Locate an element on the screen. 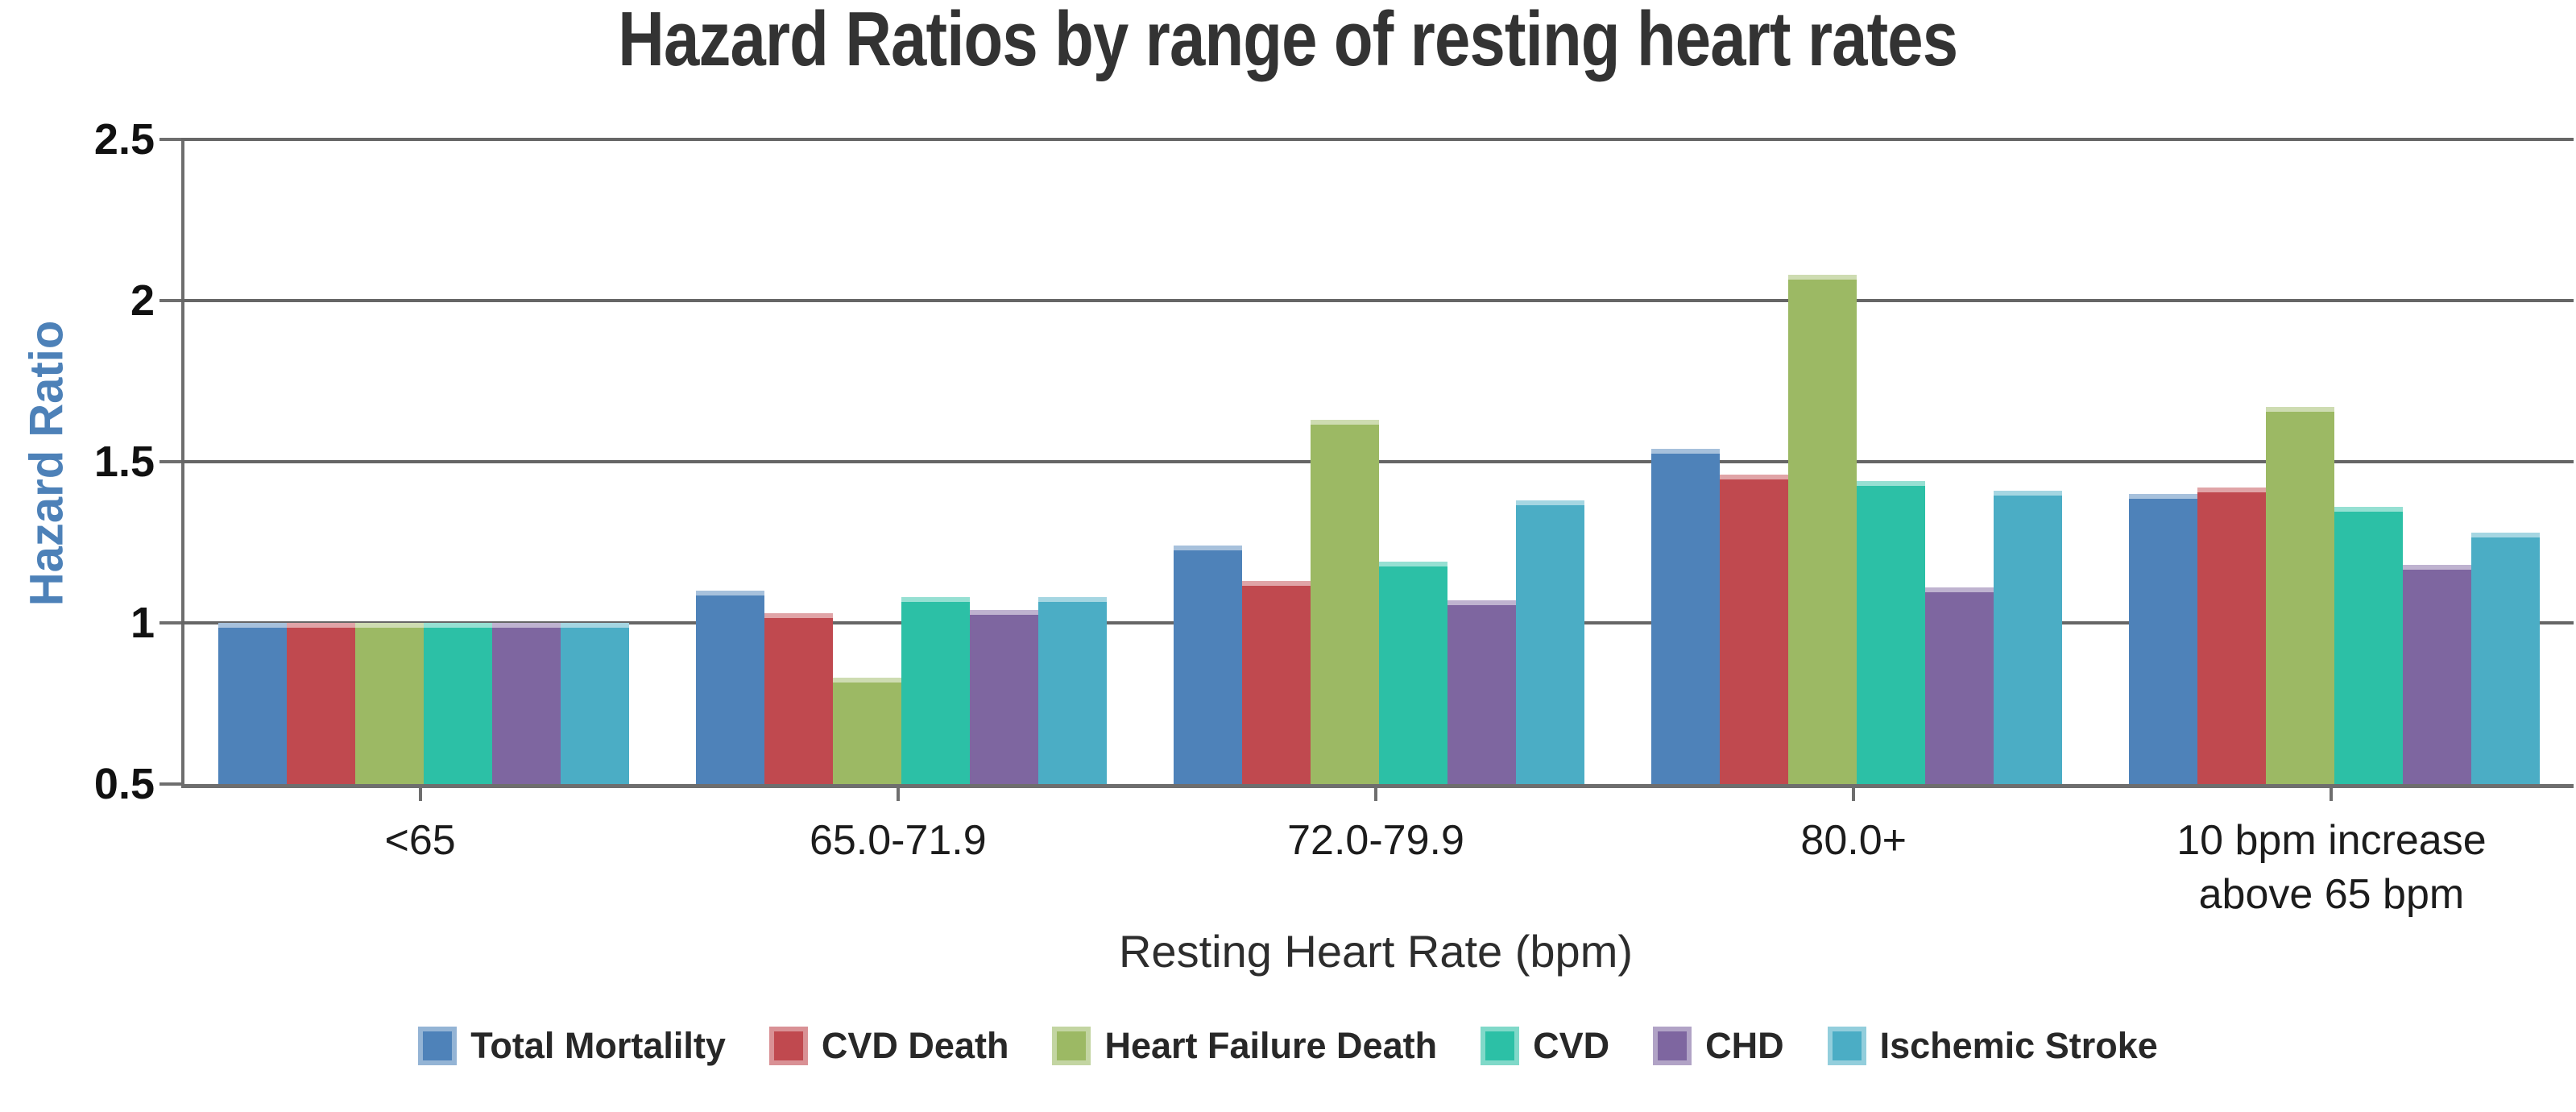 Image resolution: width=2576 pixels, height=1112 pixels. legend-label: CVD Death is located at coordinates (915, 1046).